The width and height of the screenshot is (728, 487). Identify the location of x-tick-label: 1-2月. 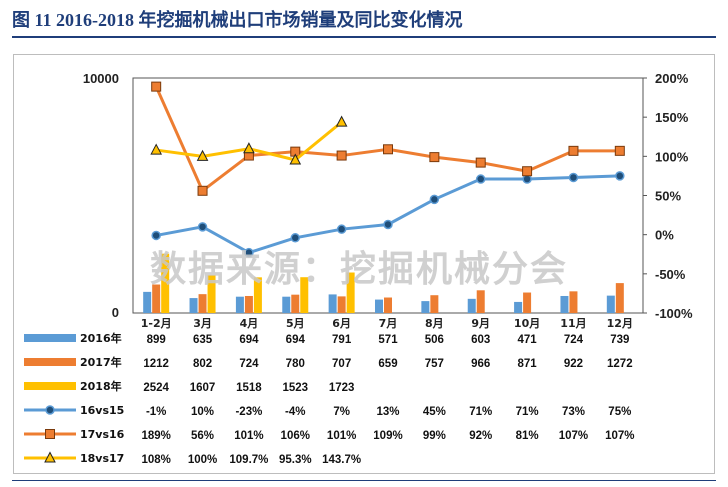
(156, 323).